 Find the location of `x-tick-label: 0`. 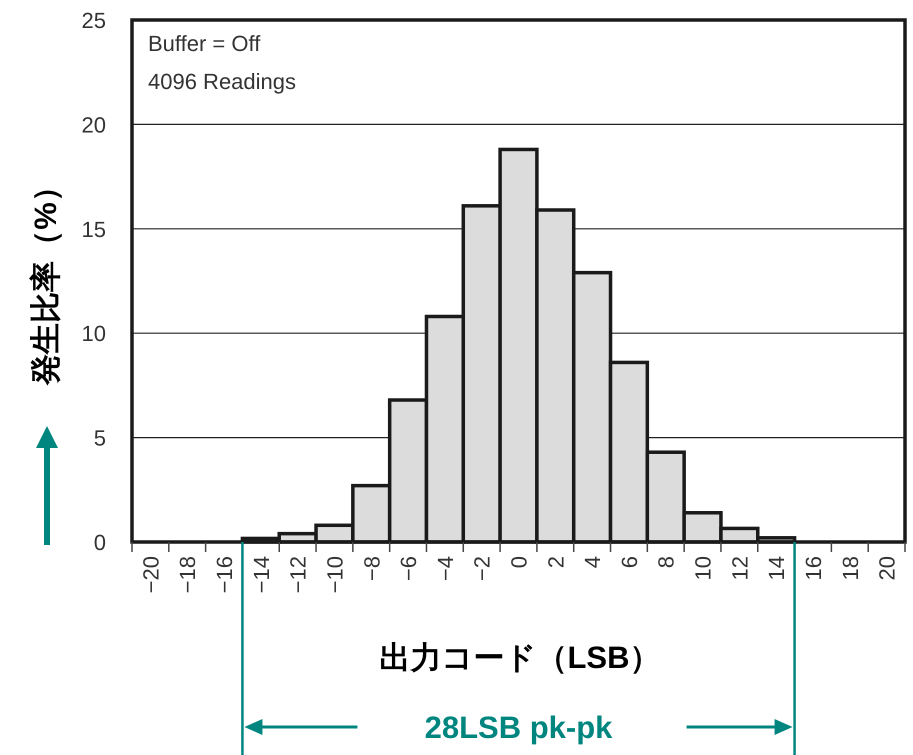

x-tick-label: 0 is located at coordinates (519, 562).